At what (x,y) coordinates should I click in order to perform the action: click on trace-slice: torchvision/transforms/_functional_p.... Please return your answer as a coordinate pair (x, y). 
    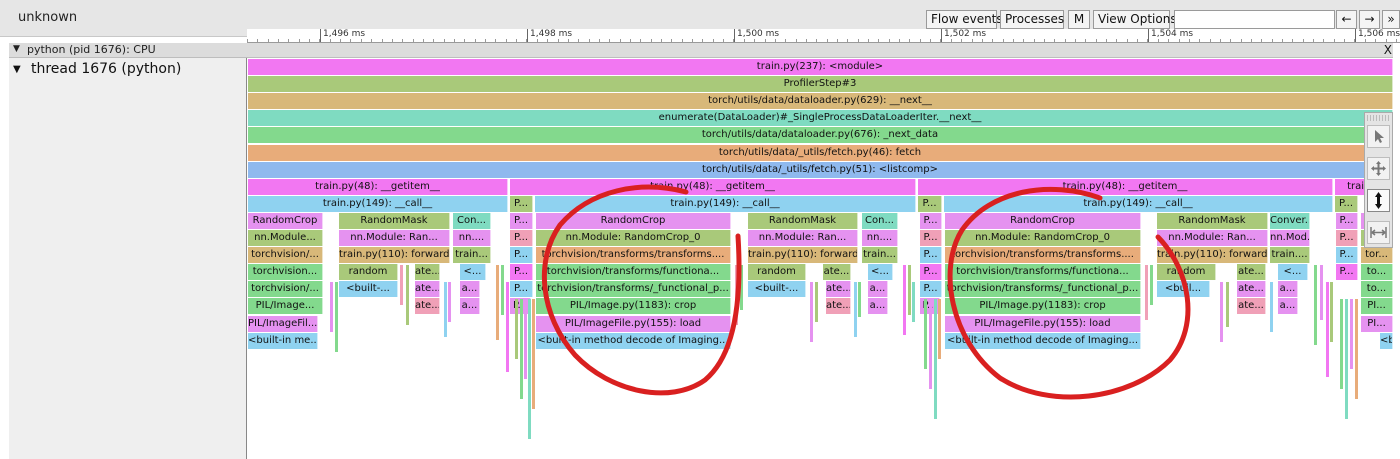
    Looking at the image, I should click on (1043, 289).